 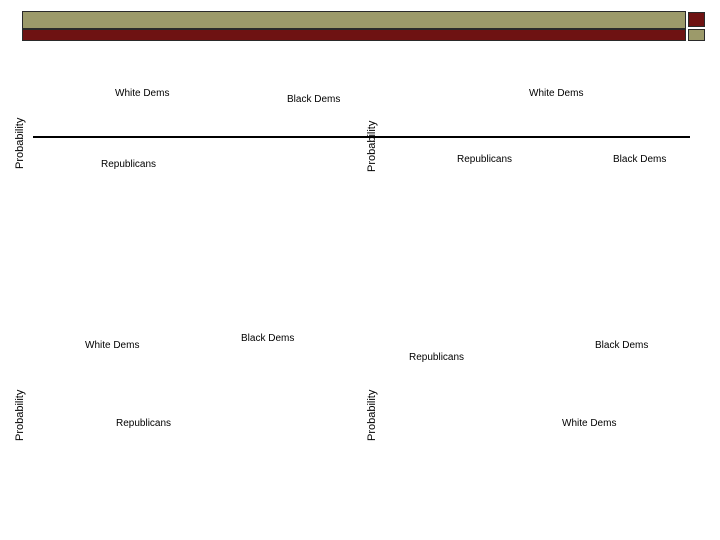 What do you see at coordinates (361, 137) in the screenshot?
I see `horizontal-divider` at bounding box center [361, 137].